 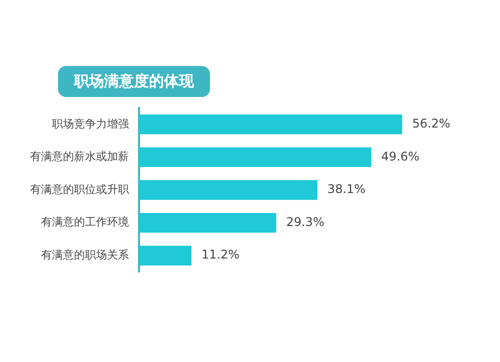 I want to click on data-label: 38.1%, so click(x=346, y=189).